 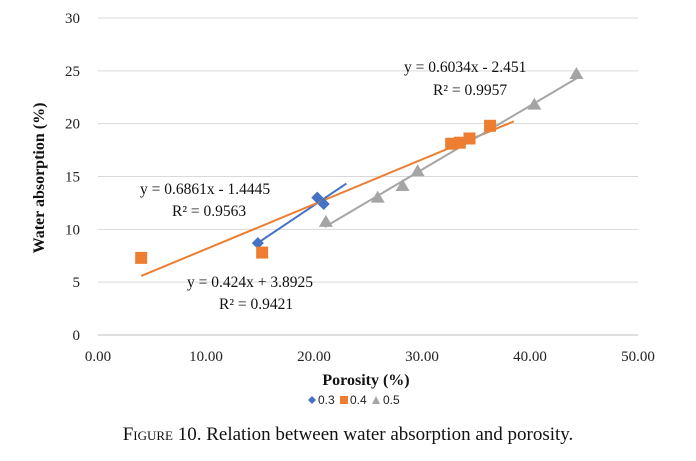 I want to click on y-axis-title: Water absorption (%), so click(x=39, y=178).